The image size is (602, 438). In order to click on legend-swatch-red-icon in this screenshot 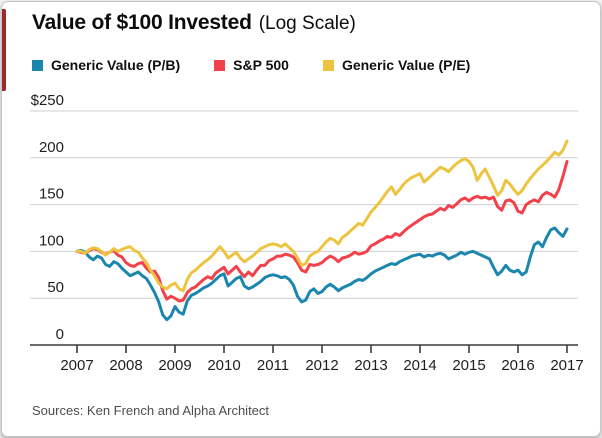, I will do `click(220, 65)`.